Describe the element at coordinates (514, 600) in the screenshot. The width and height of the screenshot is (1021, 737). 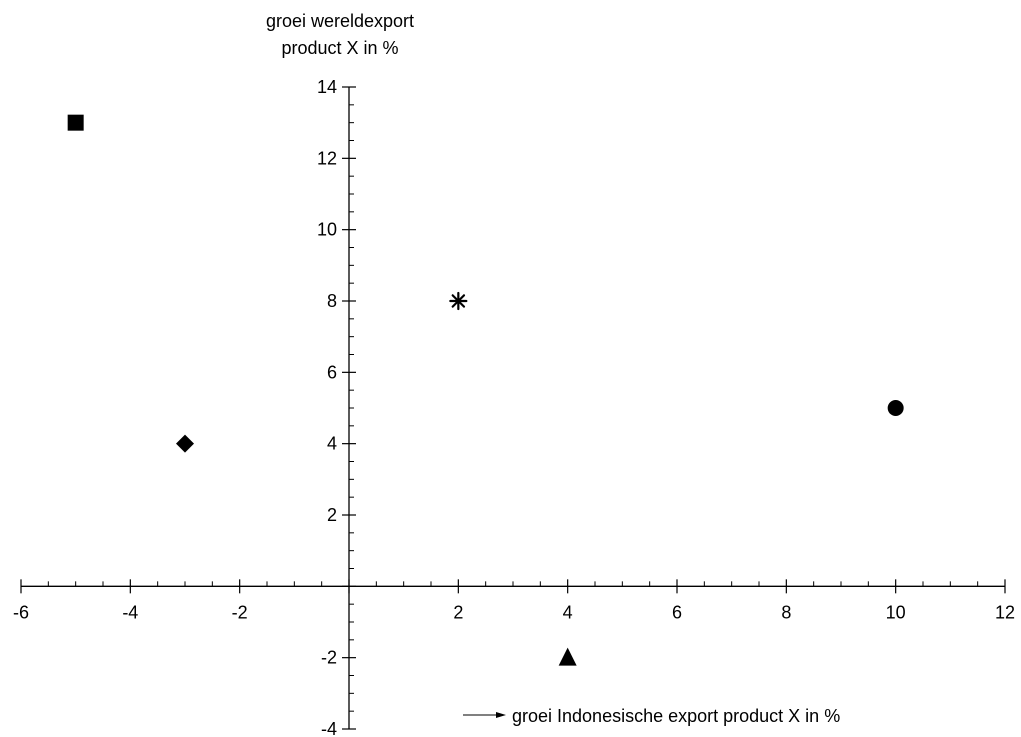
I see `x-axis-ticks: -6 -4 -2 2 4 6 8 10 12` at that location.